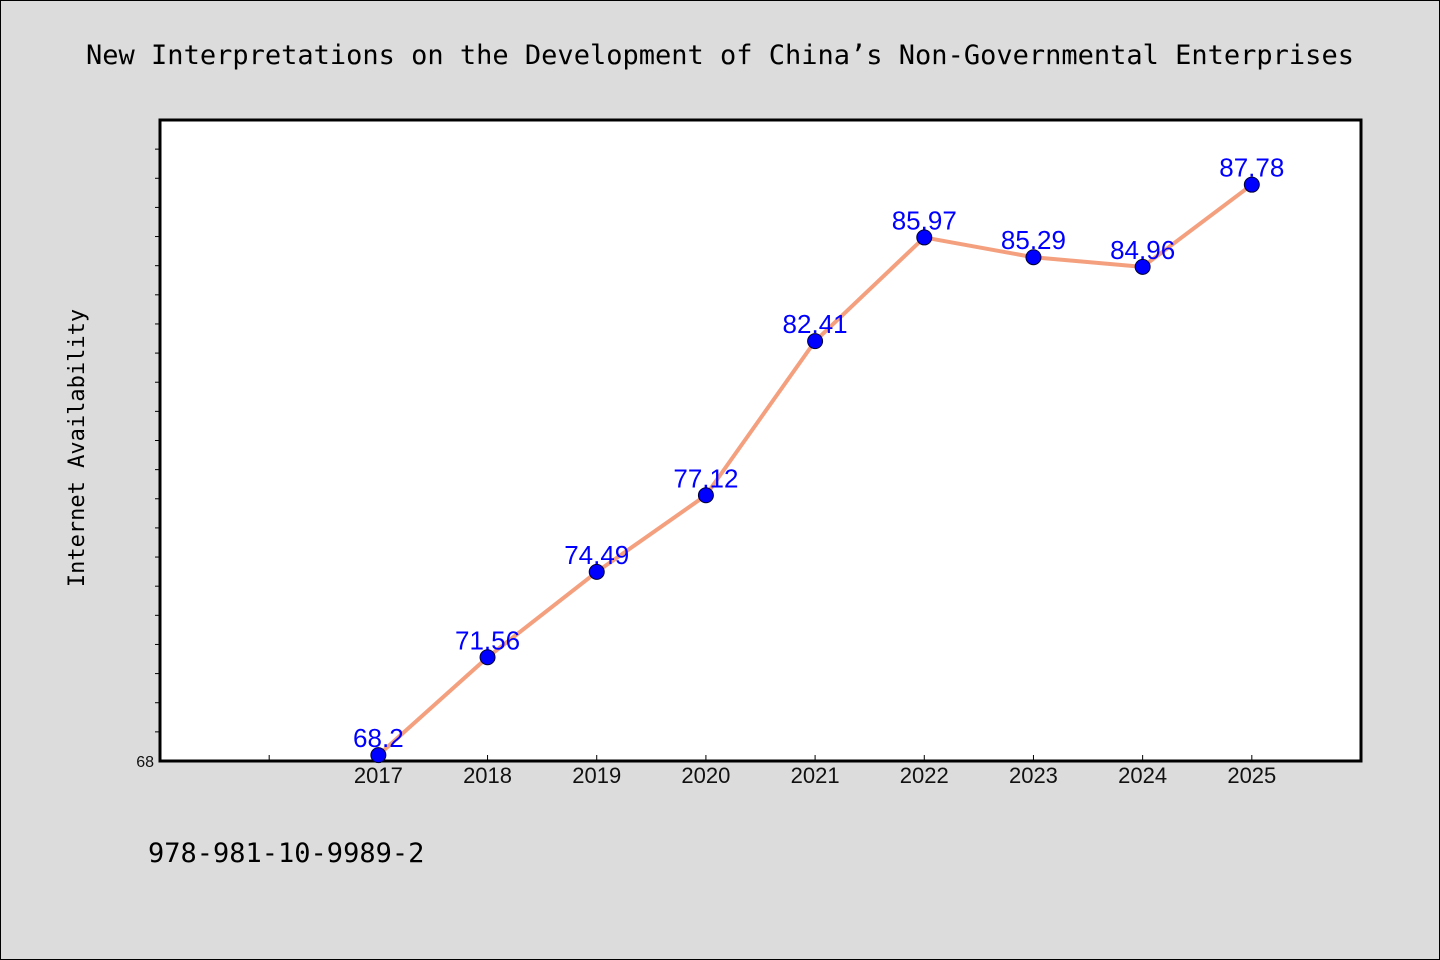 The image size is (1440, 960). What do you see at coordinates (148, 459) in the screenshot?
I see `y-axis: 68` at bounding box center [148, 459].